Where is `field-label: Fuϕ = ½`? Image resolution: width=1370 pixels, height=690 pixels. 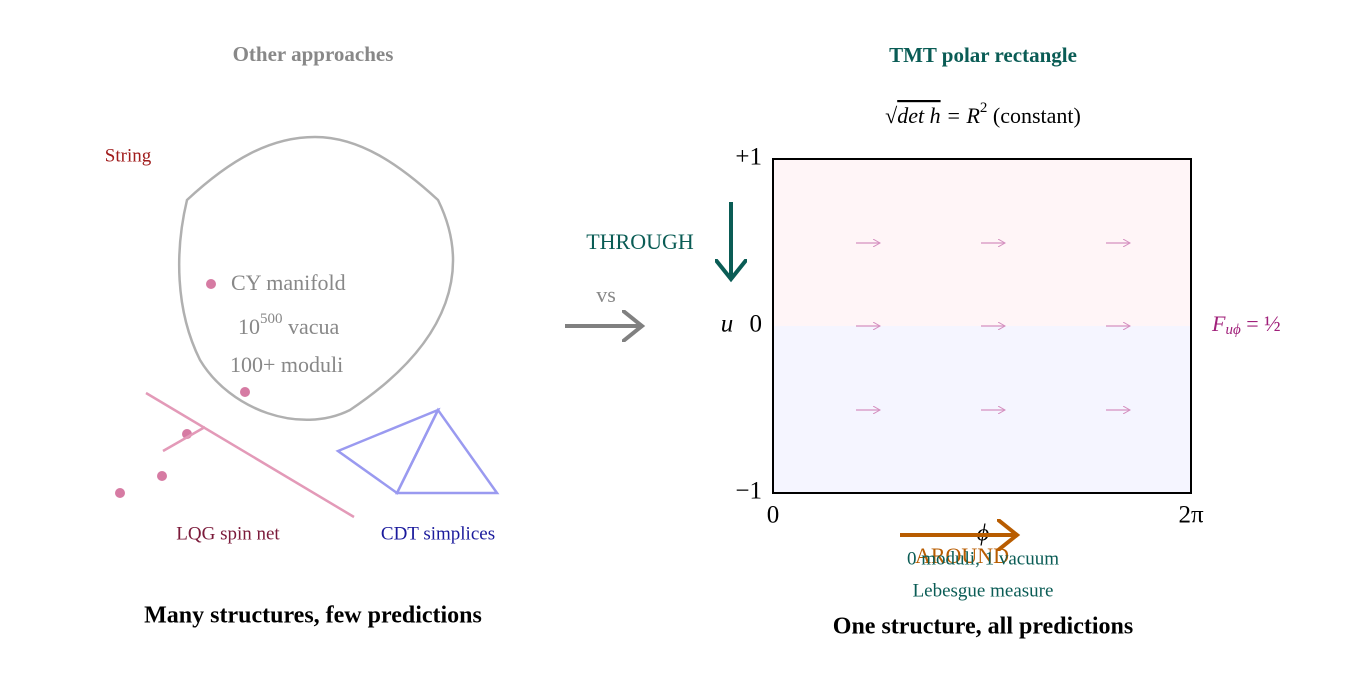
field-label: Fuϕ = ½ is located at coordinates (1246, 324).